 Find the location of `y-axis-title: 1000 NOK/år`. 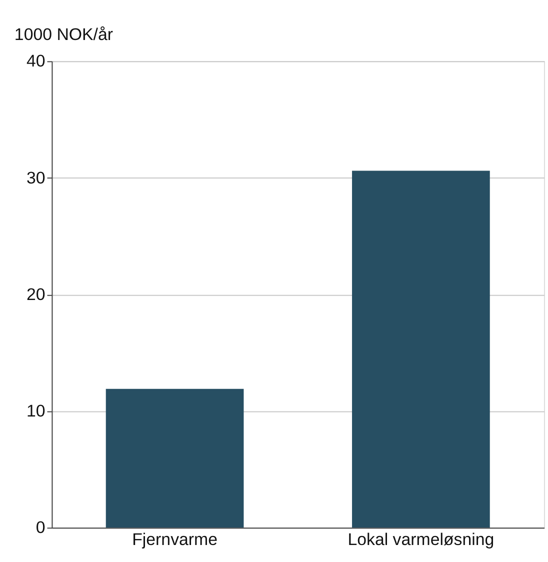

y-axis-title: 1000 NOK/år is located at coordinates (64, 34).